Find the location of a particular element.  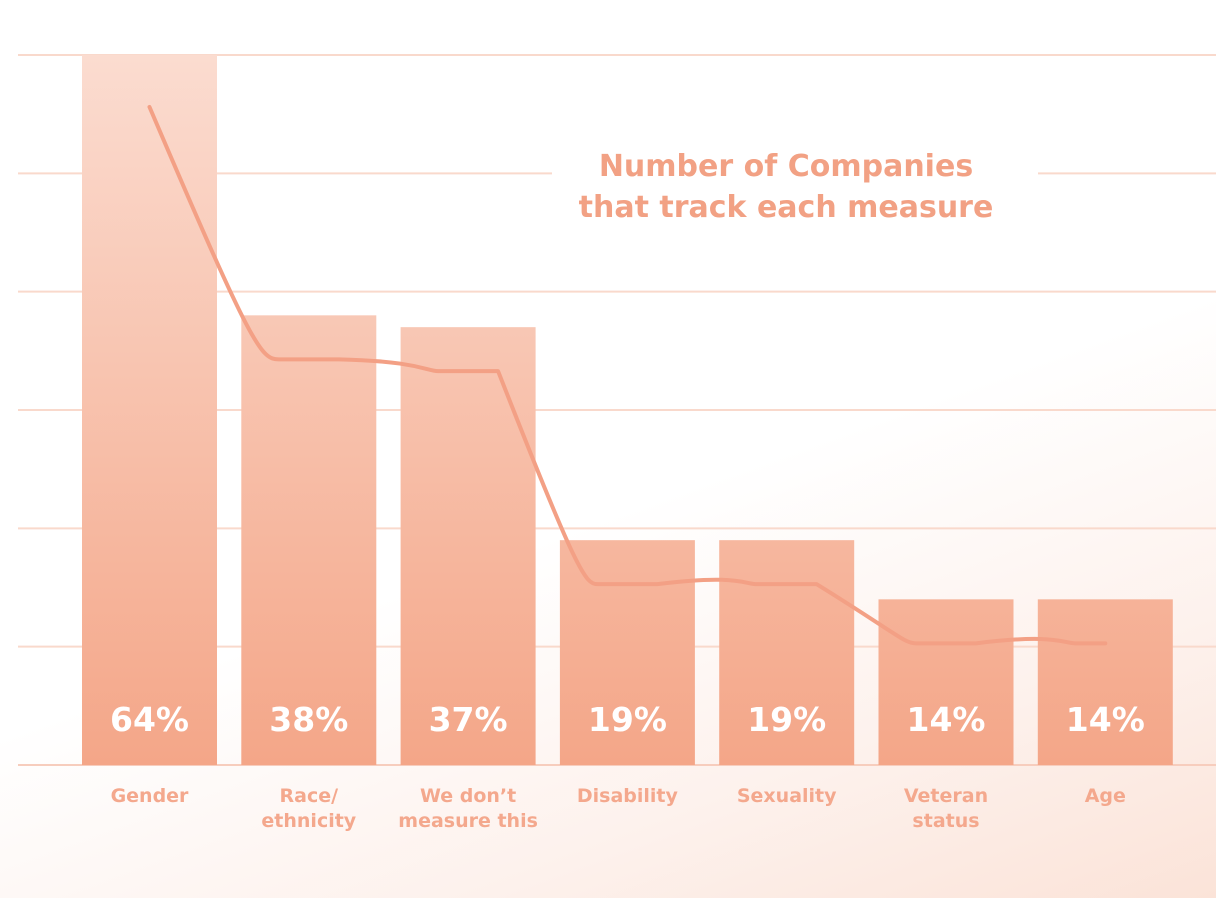

category-label: Race/ethnicity is located at coordinates (308, 808).